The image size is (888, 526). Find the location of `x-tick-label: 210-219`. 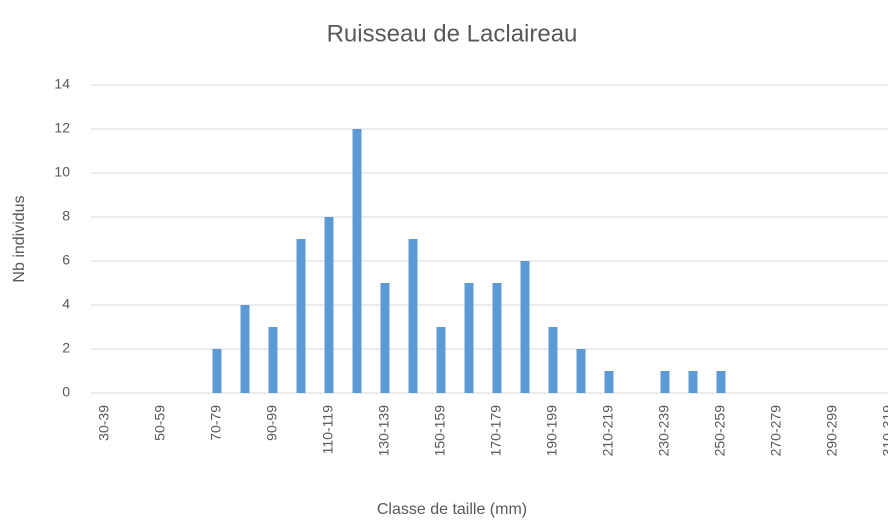

x-tick-label: 210-219 is located at coordinates (608, 431).